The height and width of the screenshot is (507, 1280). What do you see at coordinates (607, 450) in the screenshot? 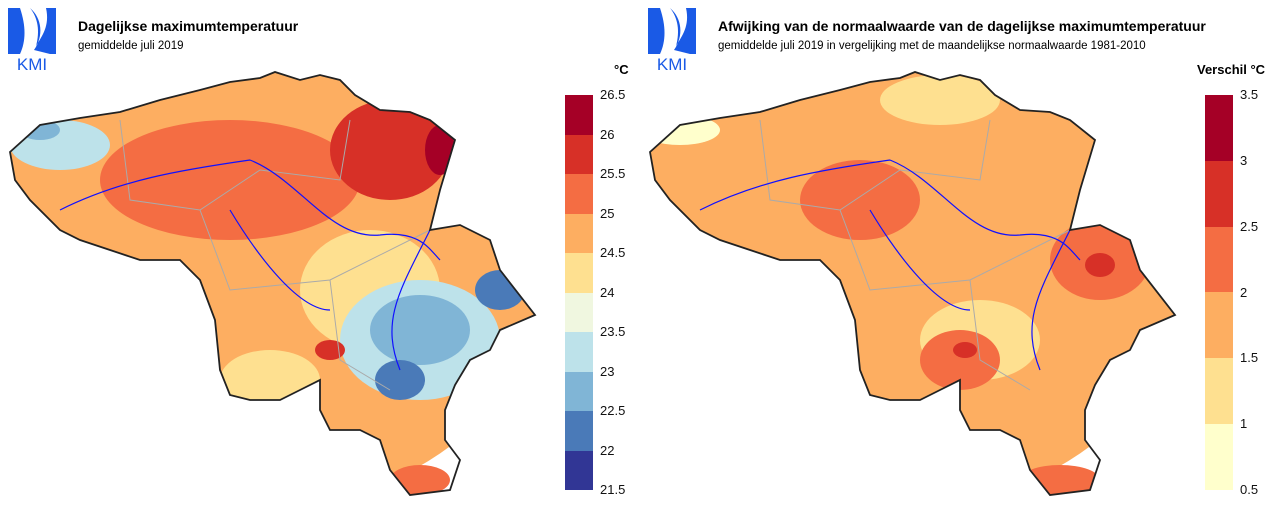
I see `legend-tick: 22` at bounding box center [607, 450].